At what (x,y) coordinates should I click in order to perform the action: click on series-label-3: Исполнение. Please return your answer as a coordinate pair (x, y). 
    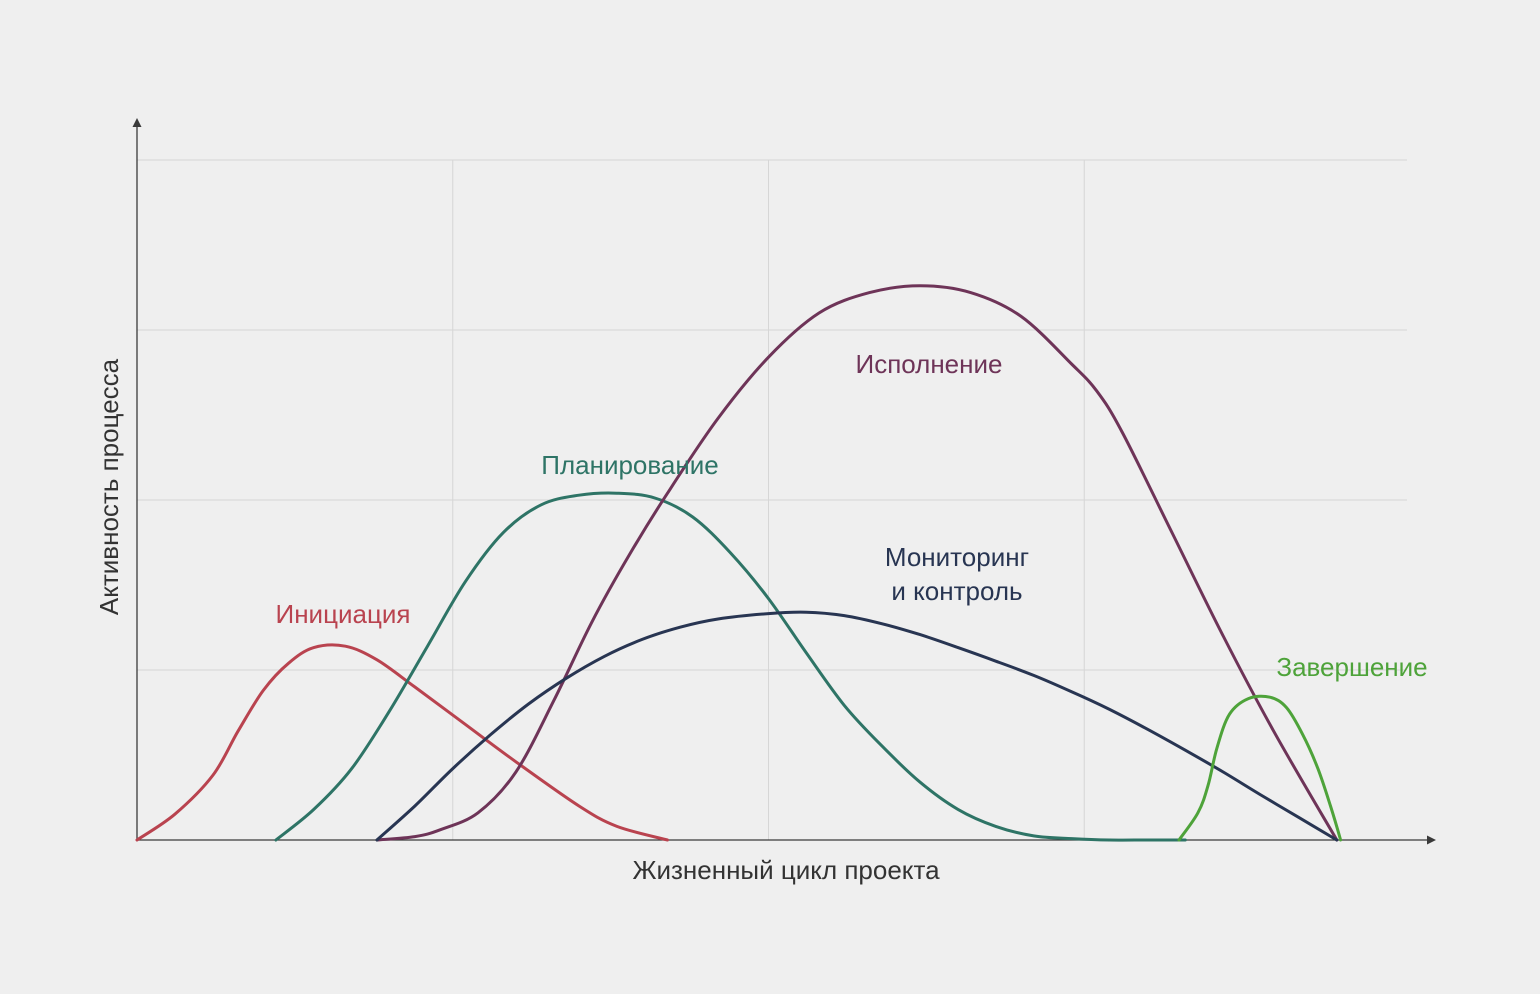
    Looking at the image, I should click on (929, 364).